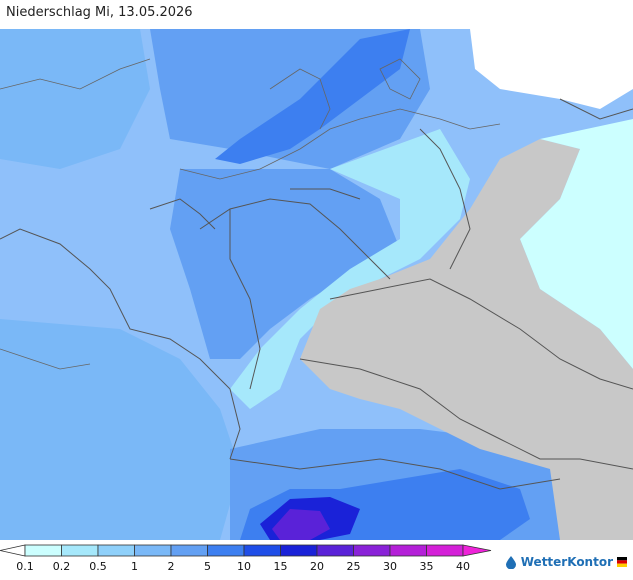  Describe the element at coordinates (25, 566) in the screenshot. I see `legend-label: 0.1` at that location.